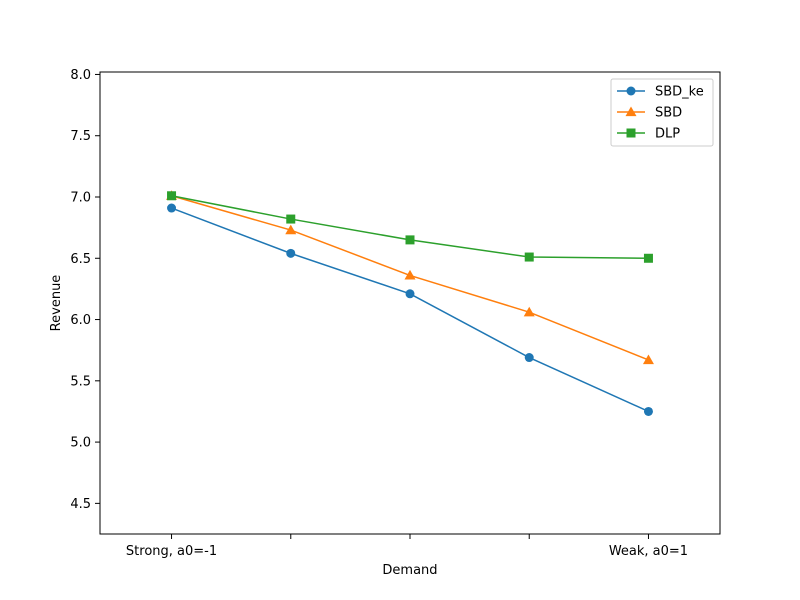 The image size is (800, 600). Describe the element at coordinates (80, 443) in the screenshot. I see `y-tick-label: 5.0` at that location.